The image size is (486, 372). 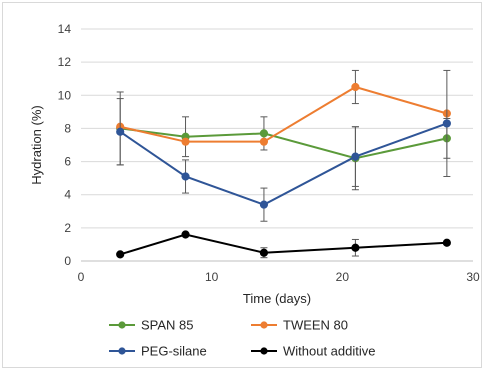 I want to click on x-tick-label: 20, so click(x=343, y=277).